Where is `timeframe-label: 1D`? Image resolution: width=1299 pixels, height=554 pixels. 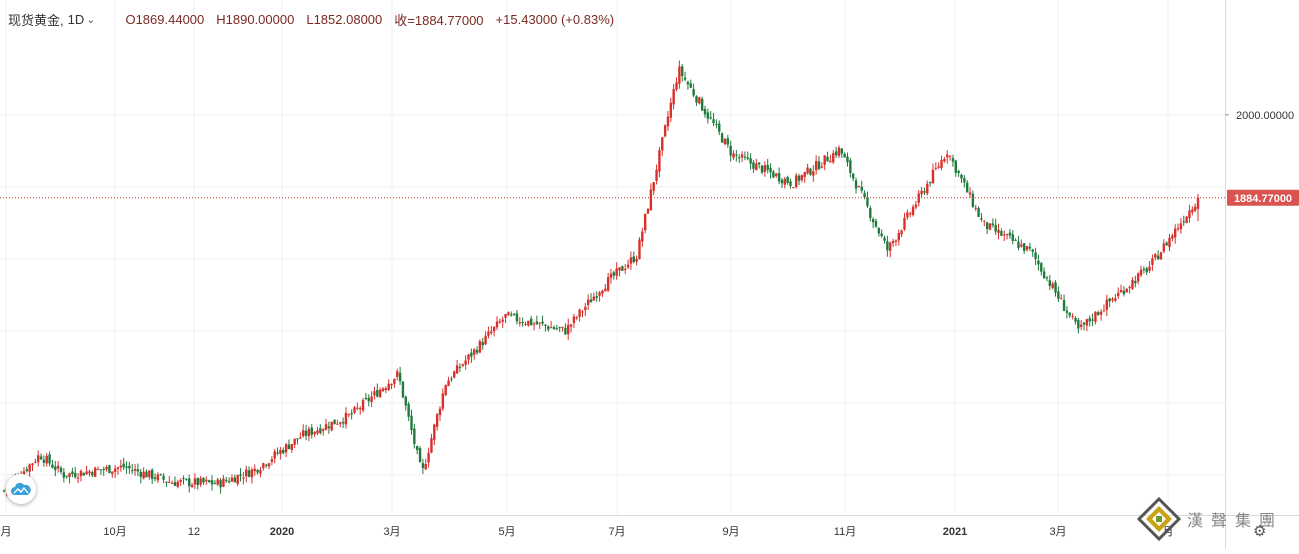
timeframe-label: 1D is located at coordinates (76, 19).